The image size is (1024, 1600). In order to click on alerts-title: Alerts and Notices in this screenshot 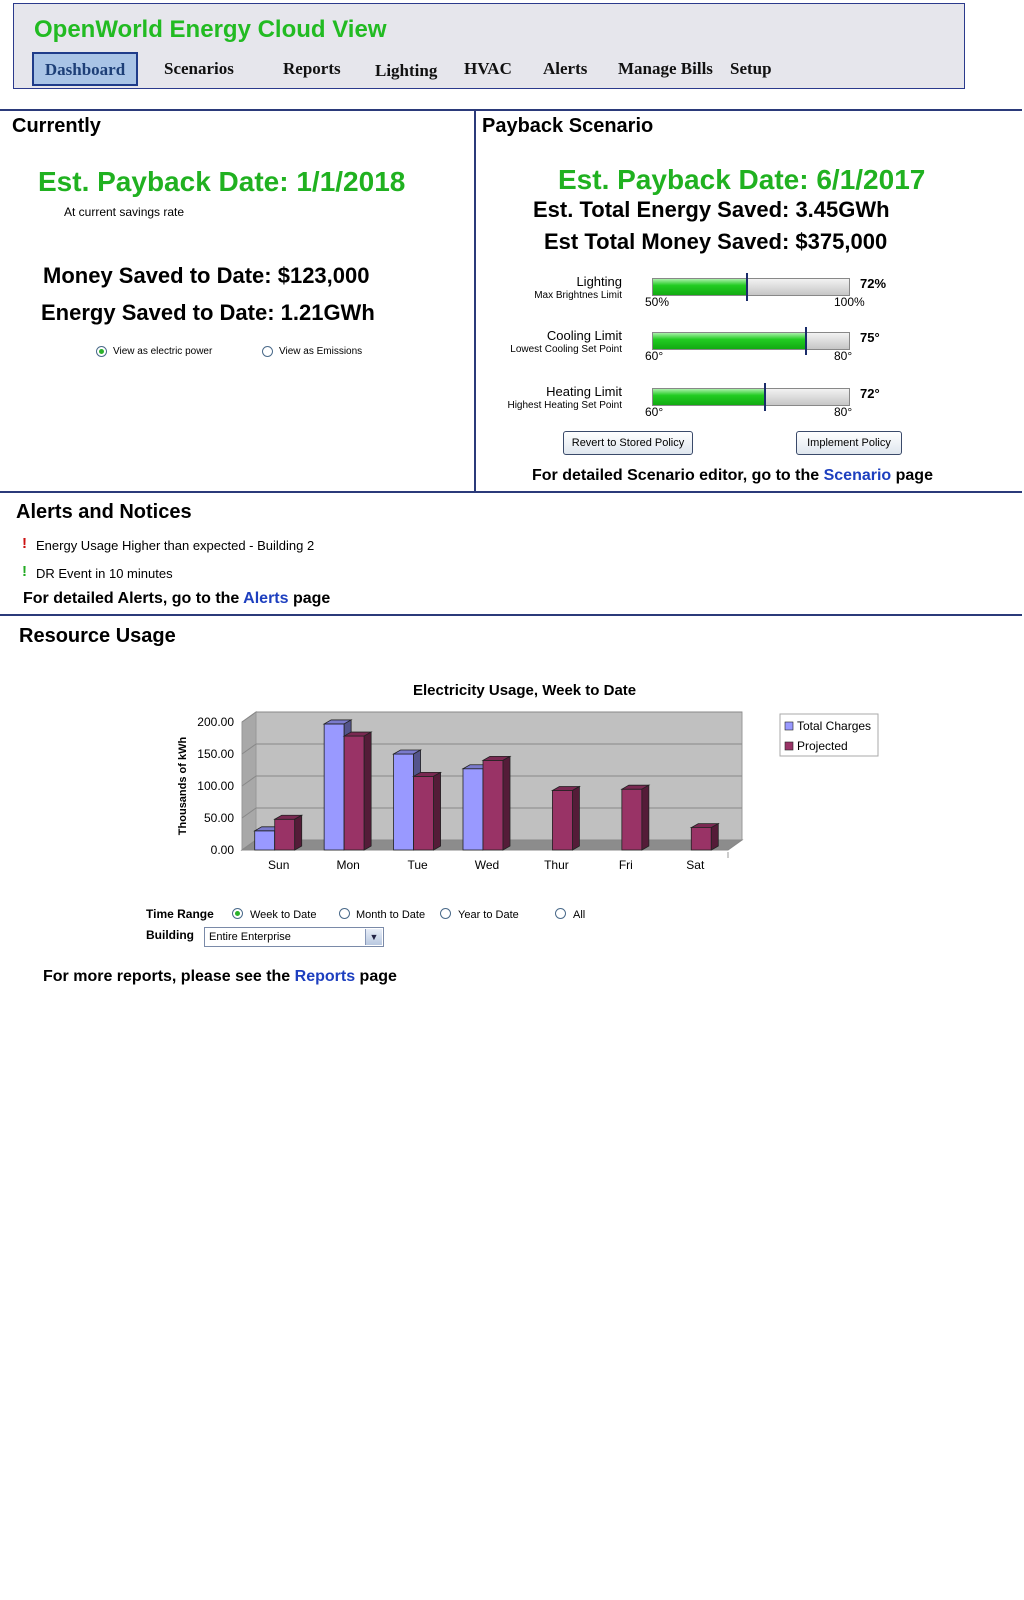, I will do `click(104, 512)`.